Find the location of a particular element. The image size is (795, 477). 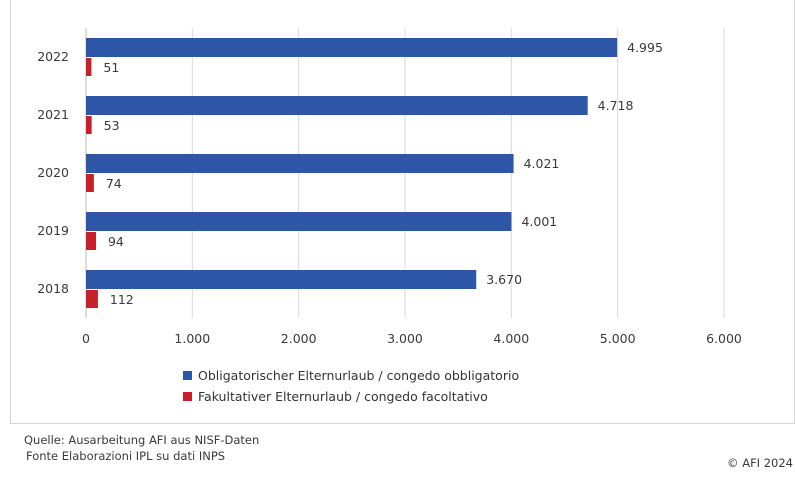

data-label-optional: 74 is located at coordinates (114, 183).